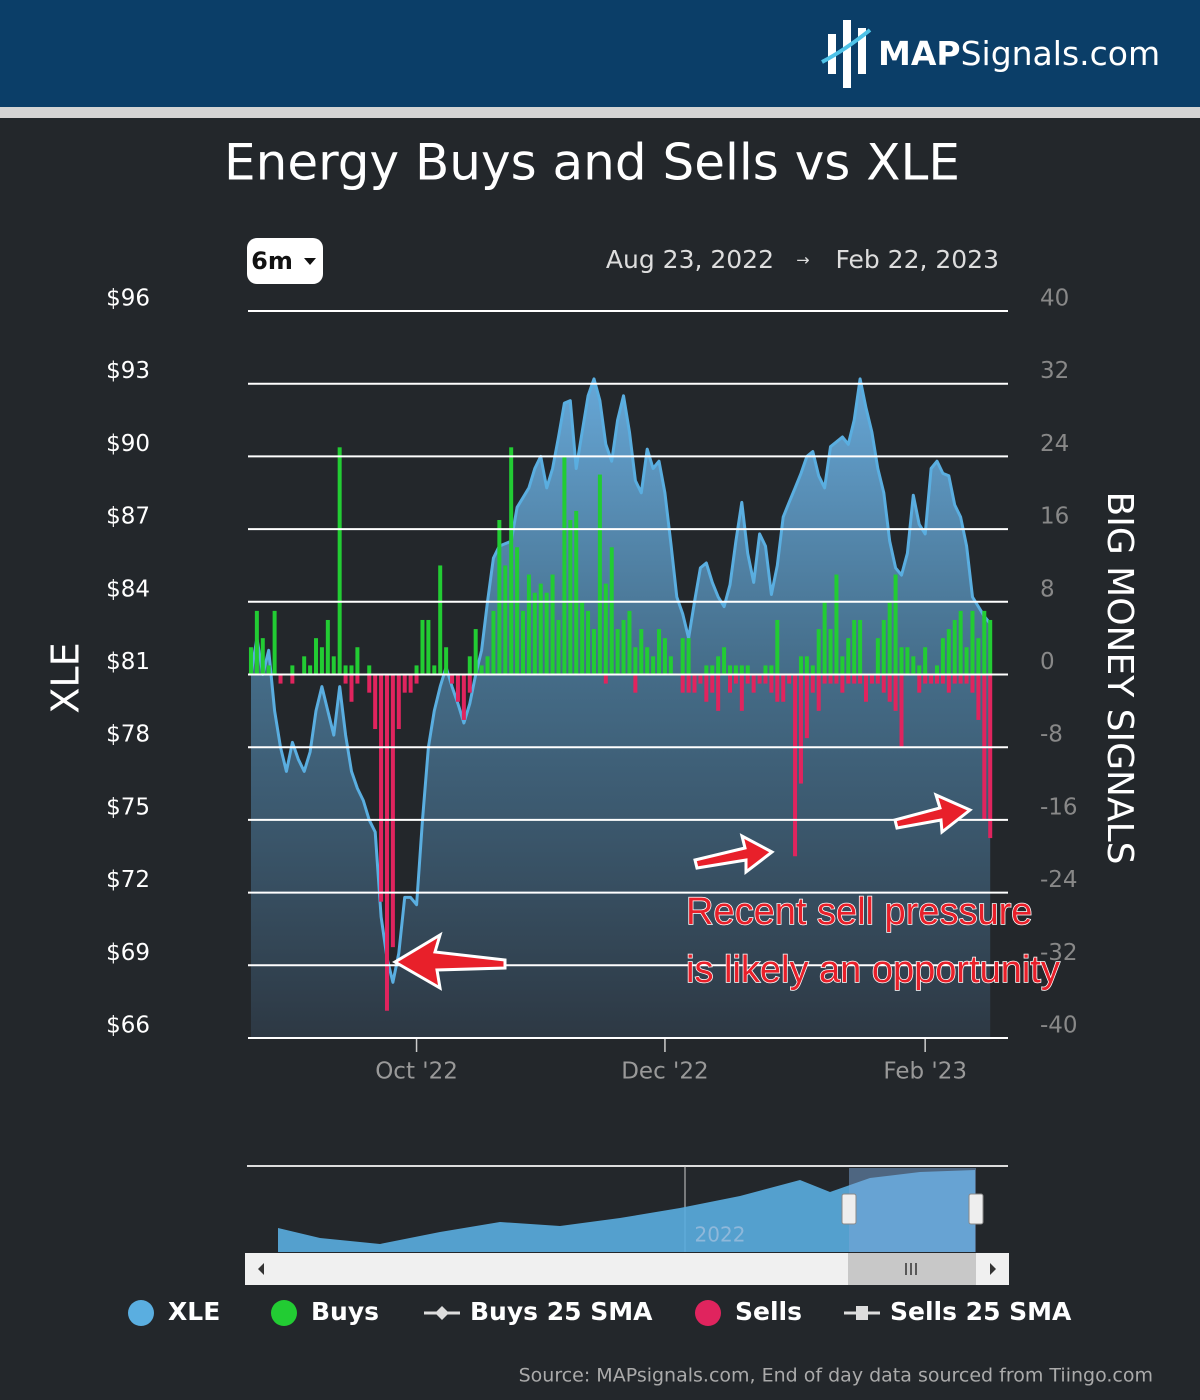 Image resolution: width=1200 pixels, height=1400 pixels. Describe the element at coordinates (912, 1269) in the screenshot. I see `scrollbar-thumb` at that location.